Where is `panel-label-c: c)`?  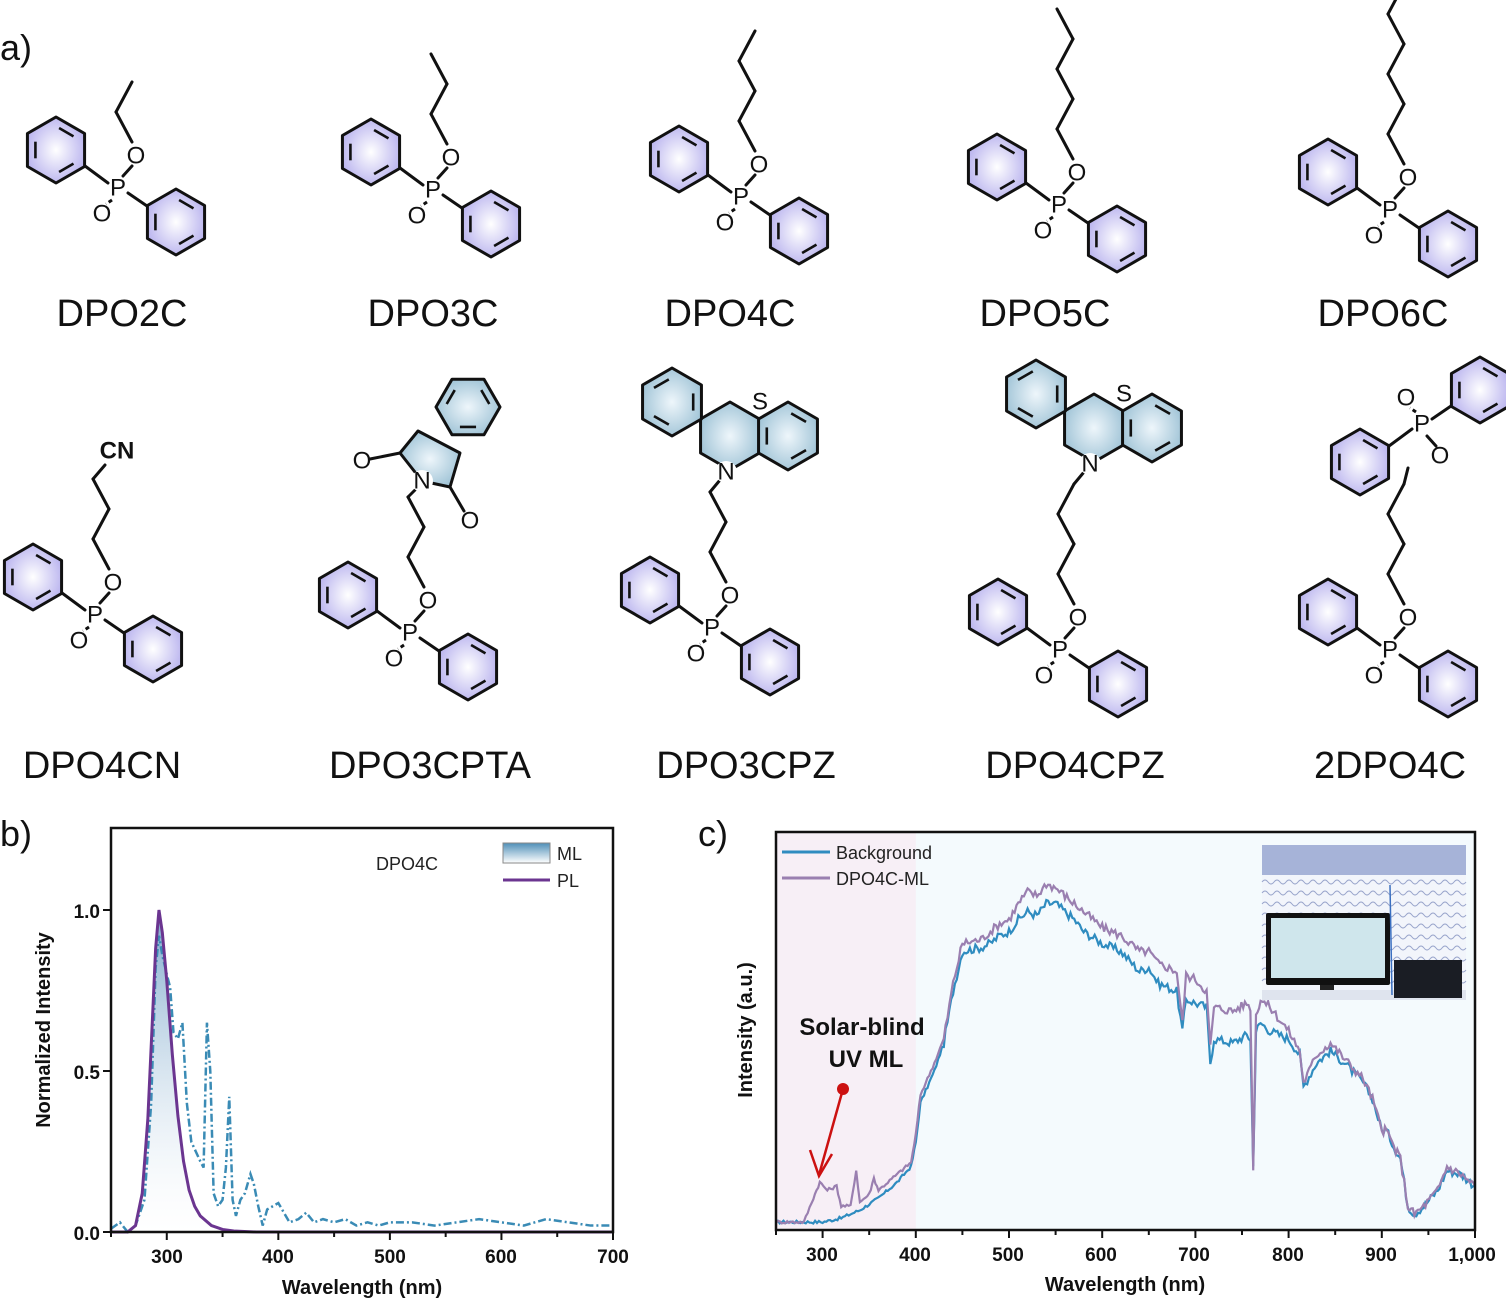
panel-label-c: c) is located at coordinates (713, 833).